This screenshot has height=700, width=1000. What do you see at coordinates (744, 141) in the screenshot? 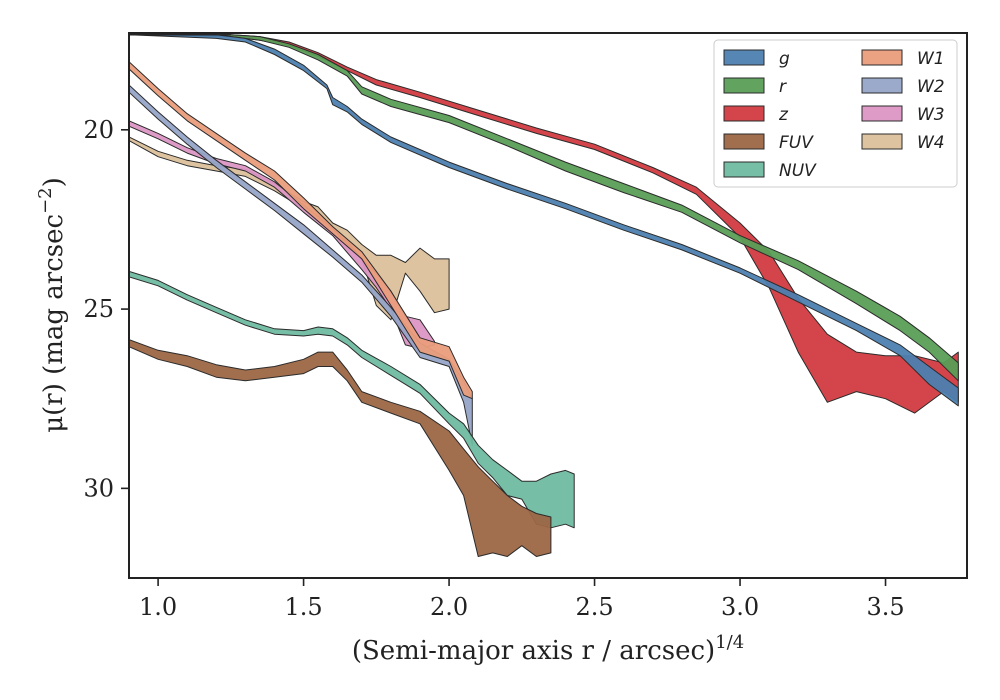
I see `legend-swatch-fuv` at bounding box center [744, 141].